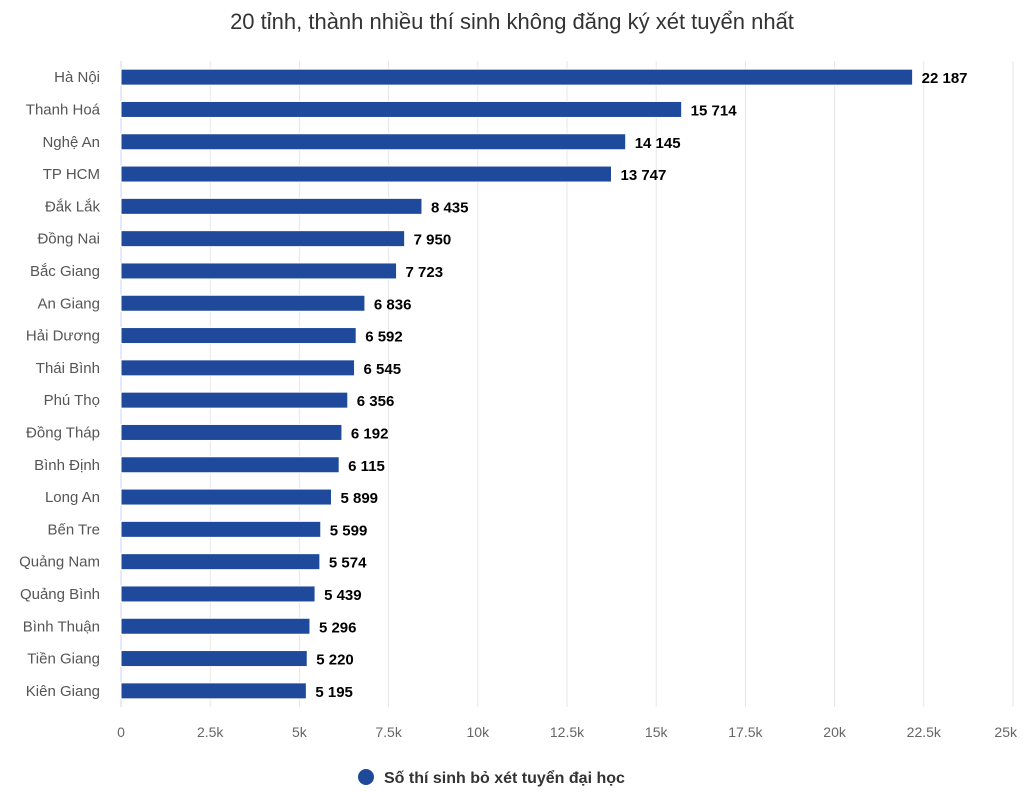 This screenshot has width=1024, height=792. What do you see at coordinates (945, 78) in the screenshot?
I see `data-label: 22 187` at bounding box center [945, 78].